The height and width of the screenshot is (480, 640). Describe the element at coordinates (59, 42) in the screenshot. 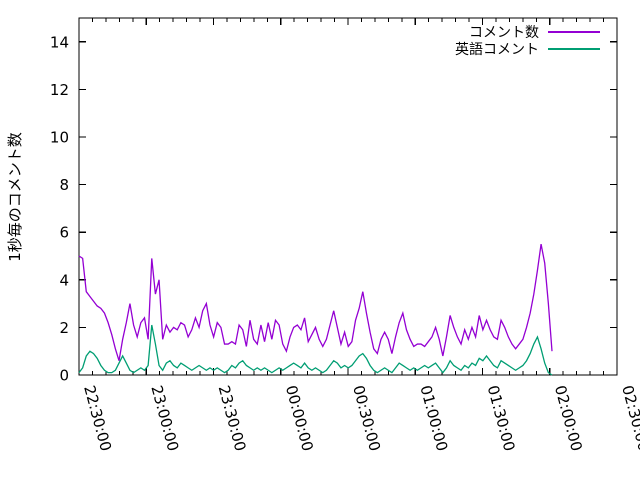

I see `y-tick-label: 14` at that location.